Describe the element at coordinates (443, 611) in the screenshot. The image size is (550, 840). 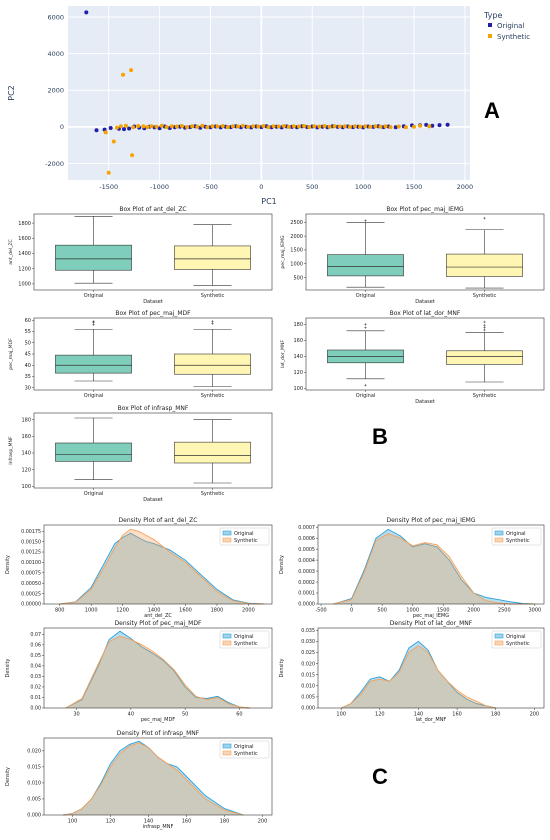
I see `density-x-tick-label: 1500` at that location.